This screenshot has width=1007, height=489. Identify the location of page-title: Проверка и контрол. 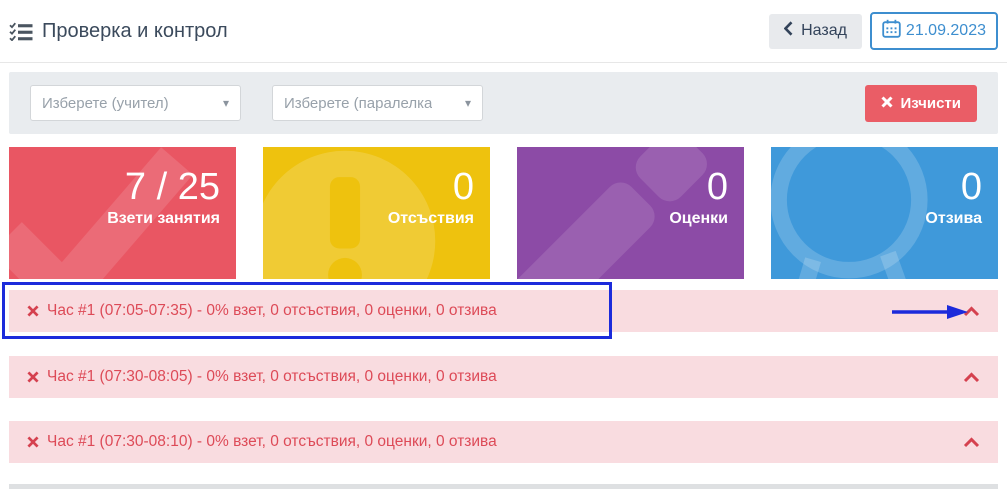
(118, 31).